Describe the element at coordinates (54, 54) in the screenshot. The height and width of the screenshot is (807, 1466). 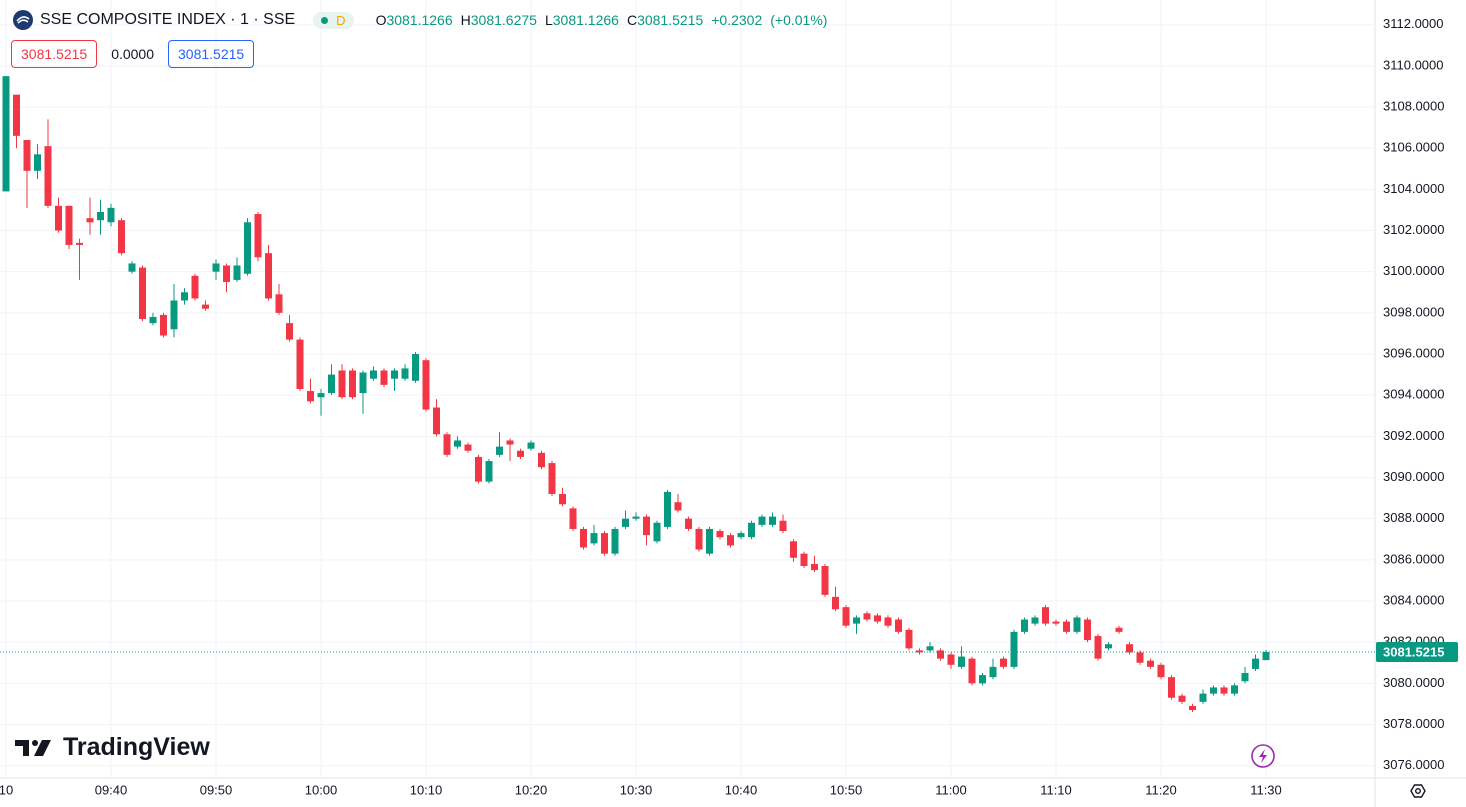
I see `sell-button: 3081.5215` at that location.